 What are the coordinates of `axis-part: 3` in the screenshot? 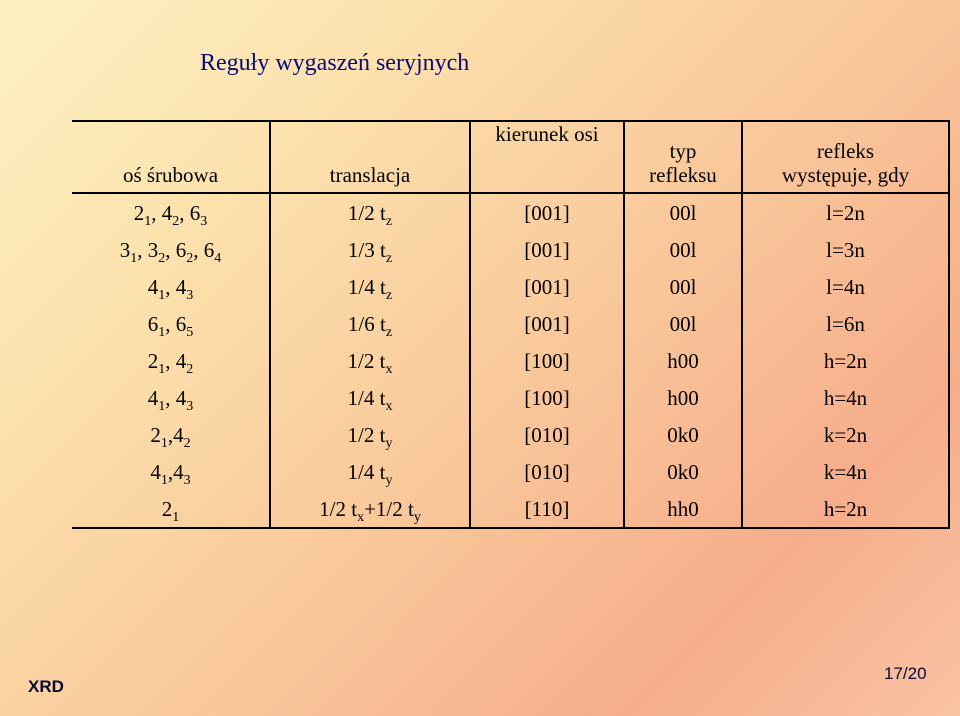 It's located at (125, 249).